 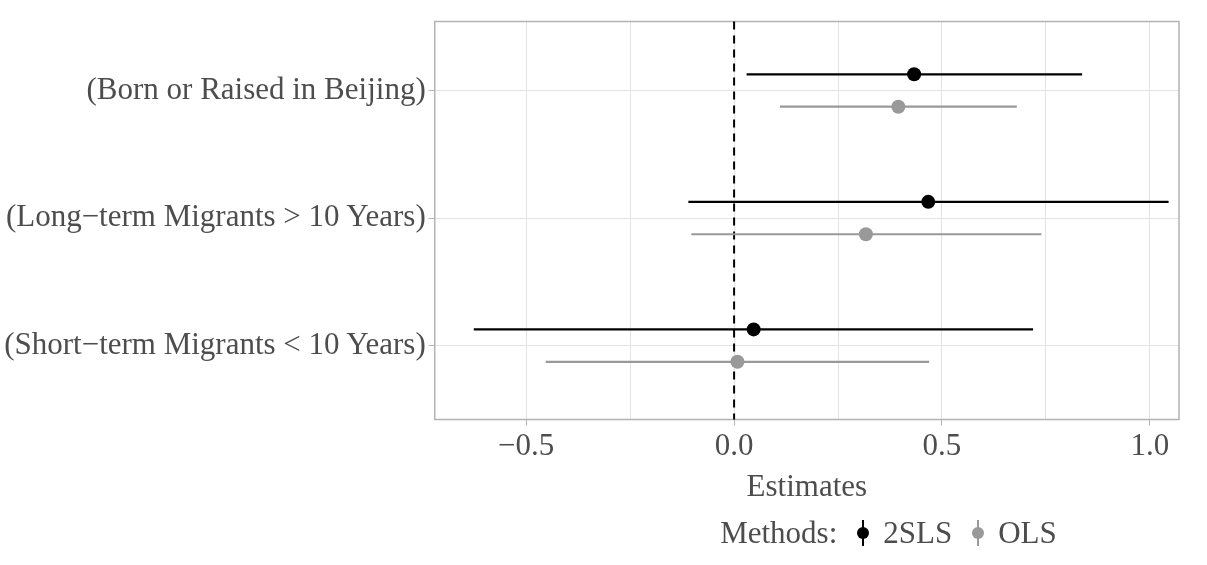 What do you see at coordinates (918, 532) in the screenshot?
I see `legend-label: 2SLS` at bounding box center [918, 532].